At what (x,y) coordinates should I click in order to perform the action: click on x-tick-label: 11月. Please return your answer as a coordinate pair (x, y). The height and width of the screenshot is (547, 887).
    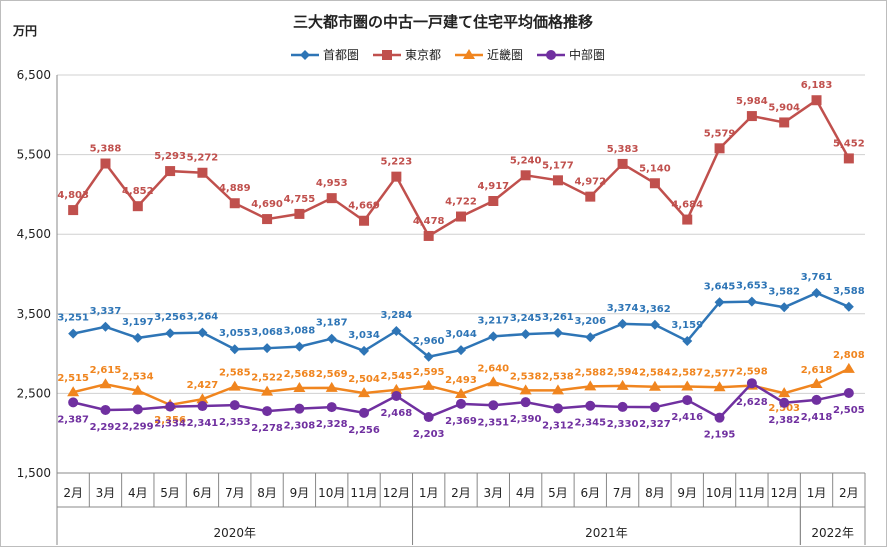
    Looking at the image, I should click on (363, 493).